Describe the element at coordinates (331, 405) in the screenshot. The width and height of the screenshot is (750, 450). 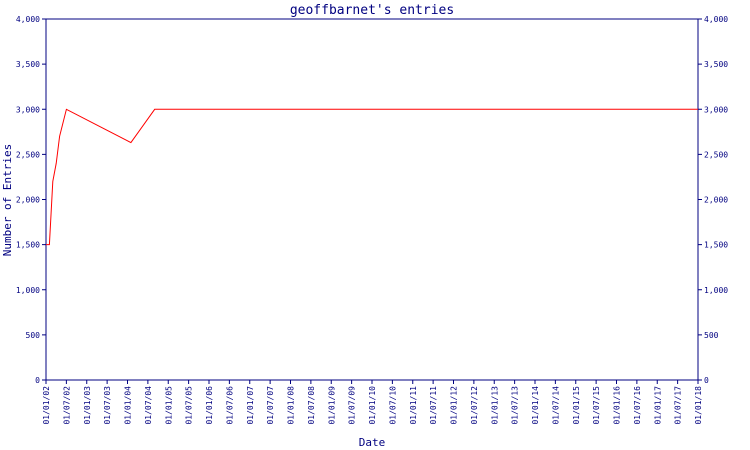
I see `x-tick-label: 01/01/09` at that location.